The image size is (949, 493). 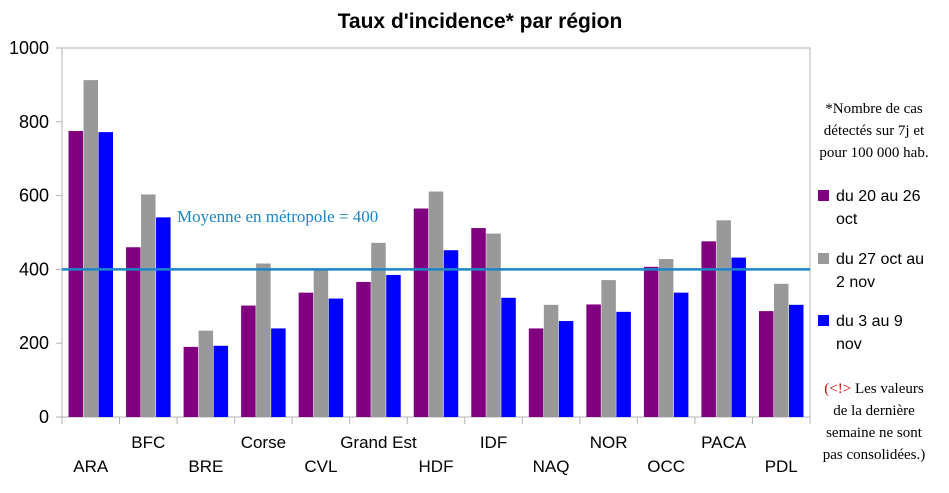 What do you see at coordinates (263, 340) in the screenshot?
I see `bar-corse-s2` at bounding box center [263, 340].